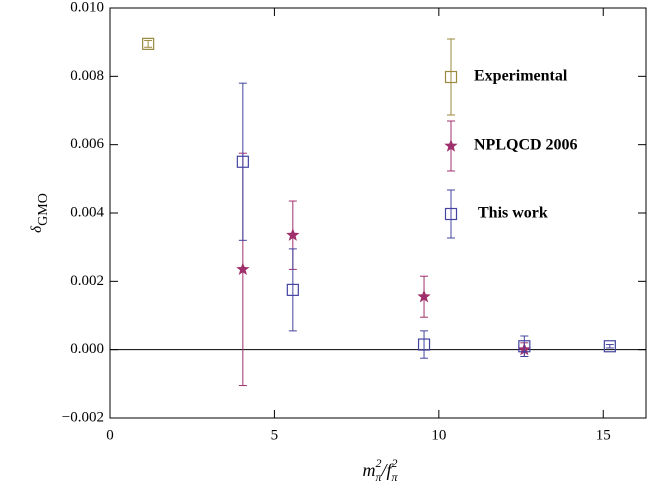 The height and width of the screenshot is (493, 652). Describe the element at coordinates (87, 212) in the screenshot. I see `y-tick-label: 0.004` at that location.